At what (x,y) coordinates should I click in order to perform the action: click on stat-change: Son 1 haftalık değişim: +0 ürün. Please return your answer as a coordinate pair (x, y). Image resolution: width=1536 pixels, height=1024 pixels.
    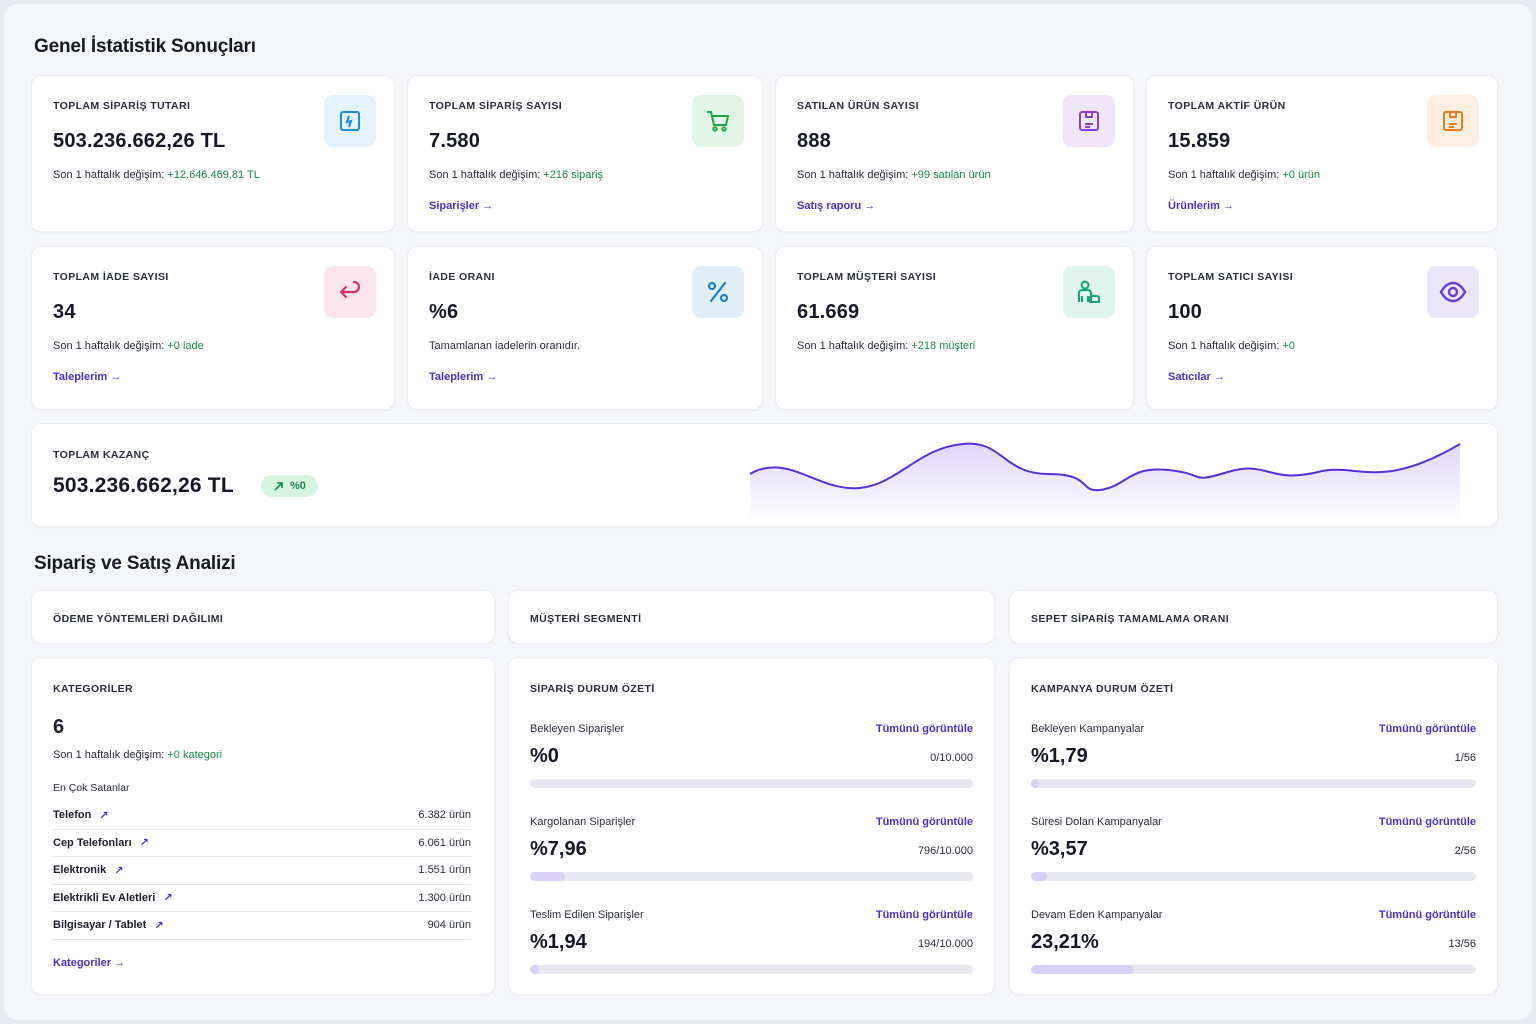
    Looking at the image, I should click on (1244, 175).